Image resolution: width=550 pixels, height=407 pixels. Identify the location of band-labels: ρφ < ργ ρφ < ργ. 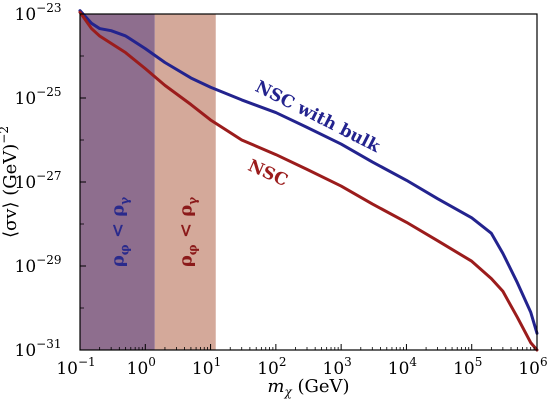
(153, 232).